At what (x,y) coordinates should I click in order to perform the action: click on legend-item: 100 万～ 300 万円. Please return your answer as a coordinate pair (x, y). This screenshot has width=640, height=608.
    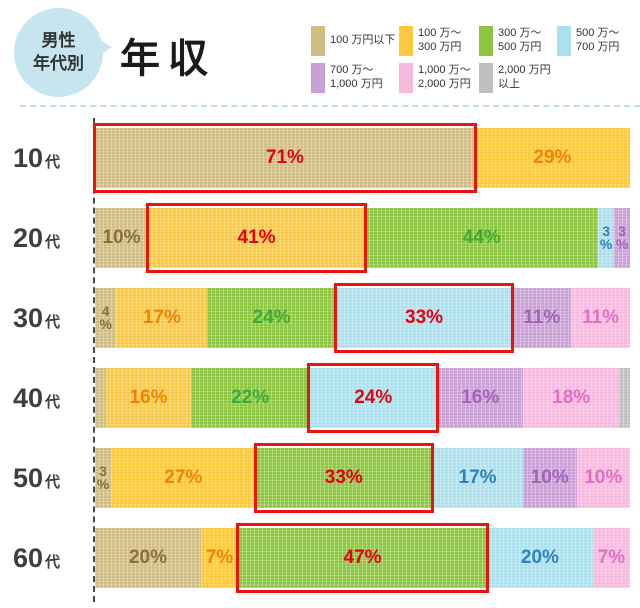
    Looking at the image, I should click on (439, 41).